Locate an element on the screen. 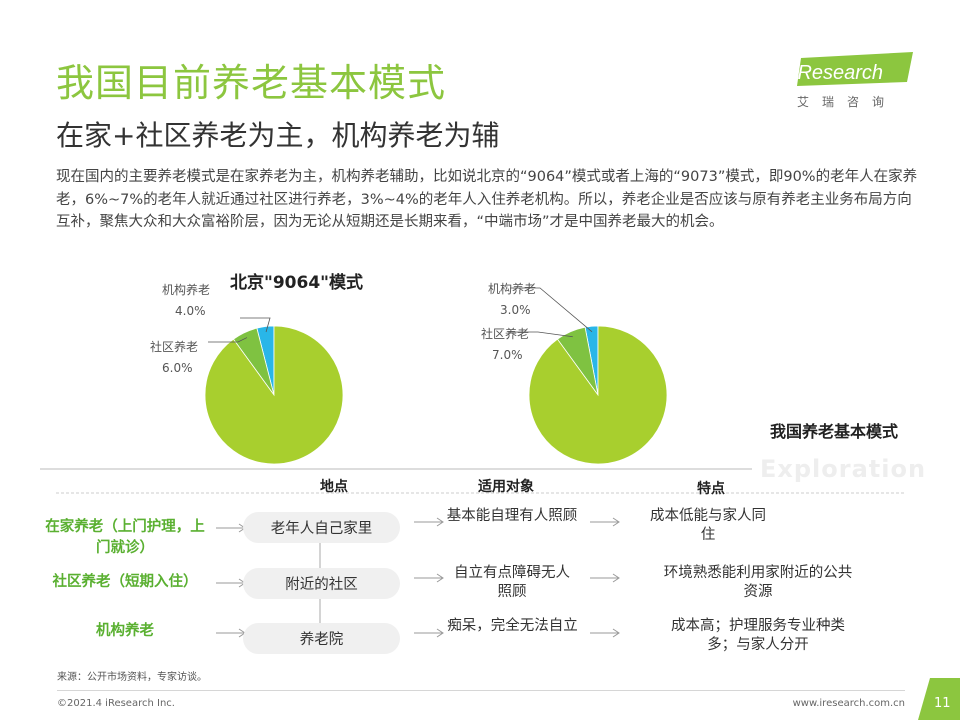 The width and height of the screenshot is (960, 720). pie2-label-community: 社区养老 is located at coordinates (505, 334).